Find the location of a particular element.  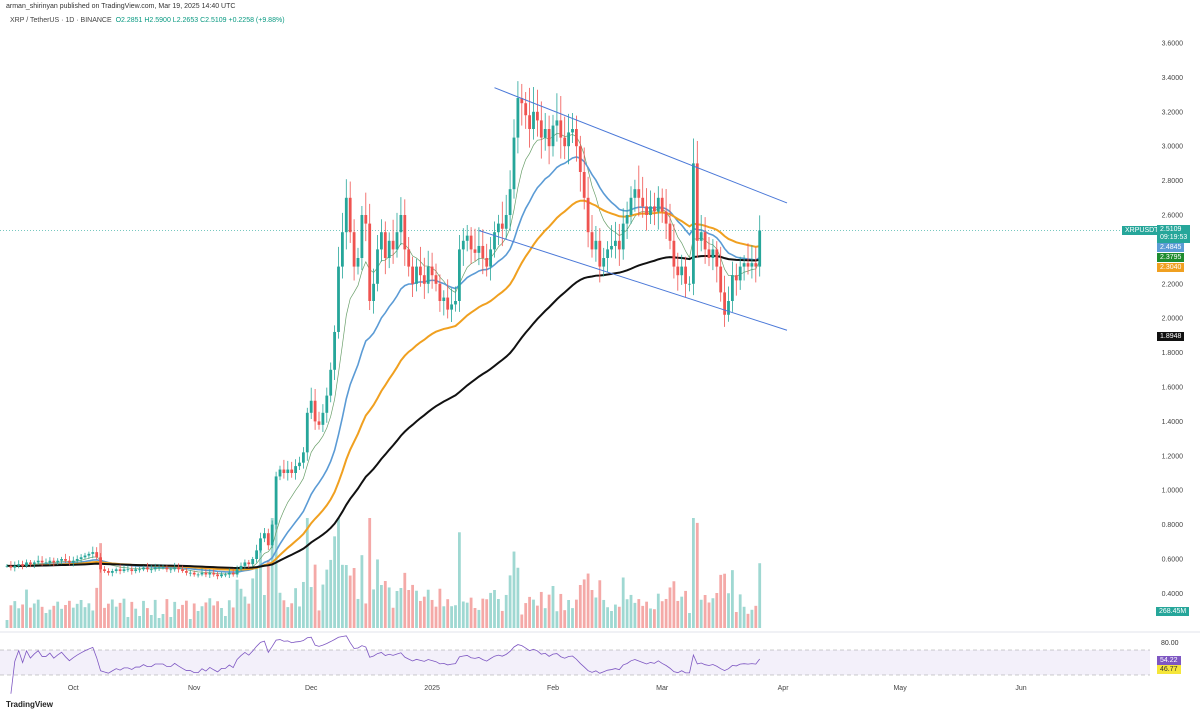

time-tick-label: May is located at coordinates (900, 688).